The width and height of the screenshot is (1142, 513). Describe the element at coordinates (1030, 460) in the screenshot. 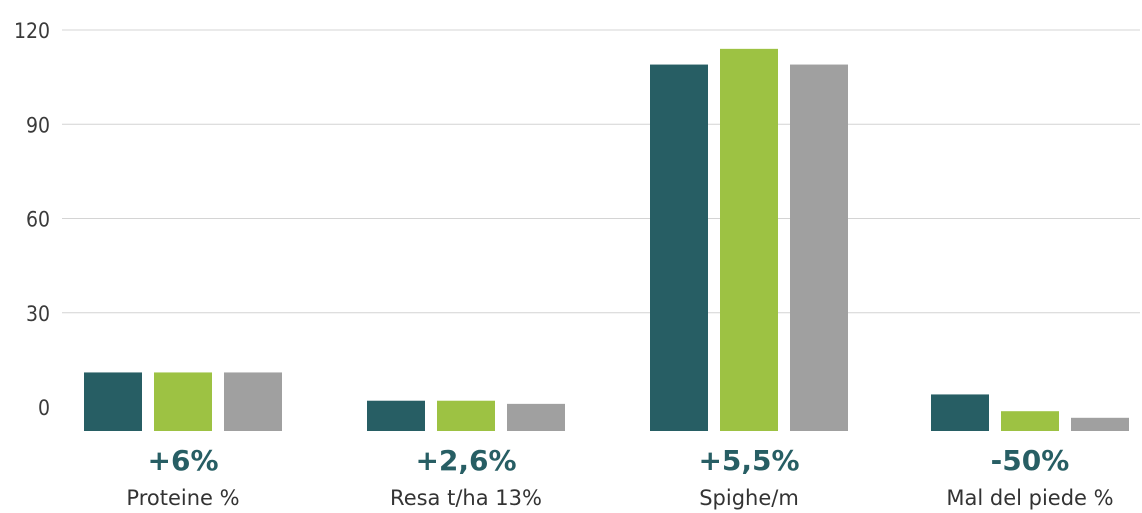

I see `category-change-label: -50%` at that location.